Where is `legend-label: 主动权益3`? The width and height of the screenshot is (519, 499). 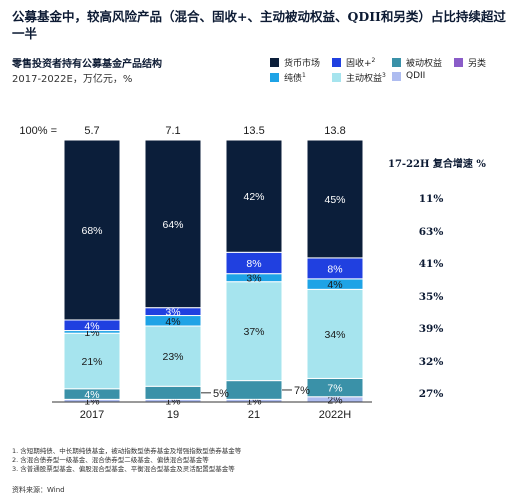 legend-label: 主动权益3 is located at coordinates (366, 78).